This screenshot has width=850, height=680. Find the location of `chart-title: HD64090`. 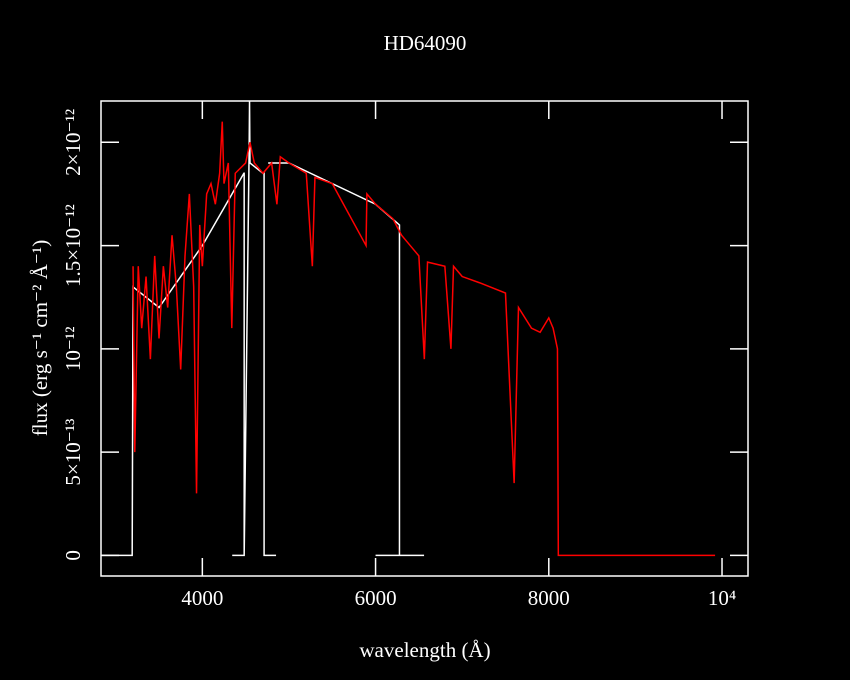

chart-title: HD64090 is located at coordinates (425, 43).